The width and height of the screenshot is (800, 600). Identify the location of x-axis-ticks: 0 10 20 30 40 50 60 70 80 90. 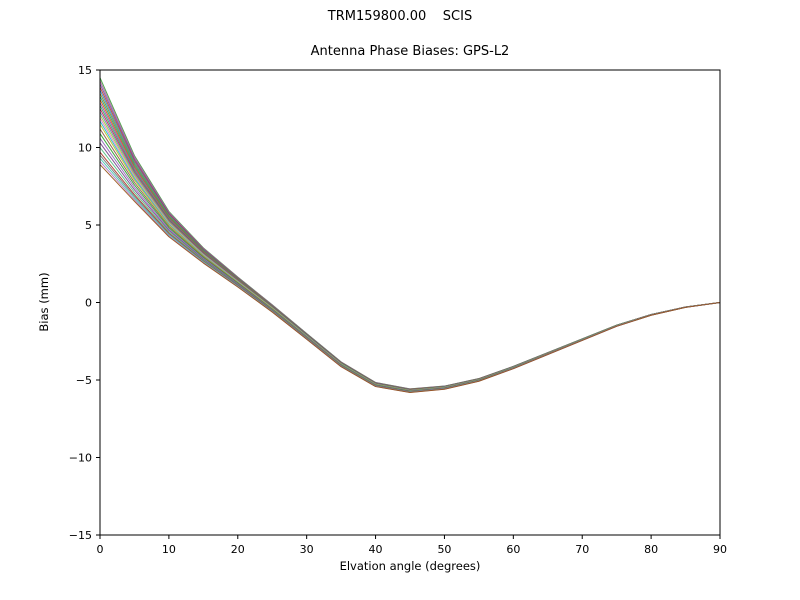
(412, 545).